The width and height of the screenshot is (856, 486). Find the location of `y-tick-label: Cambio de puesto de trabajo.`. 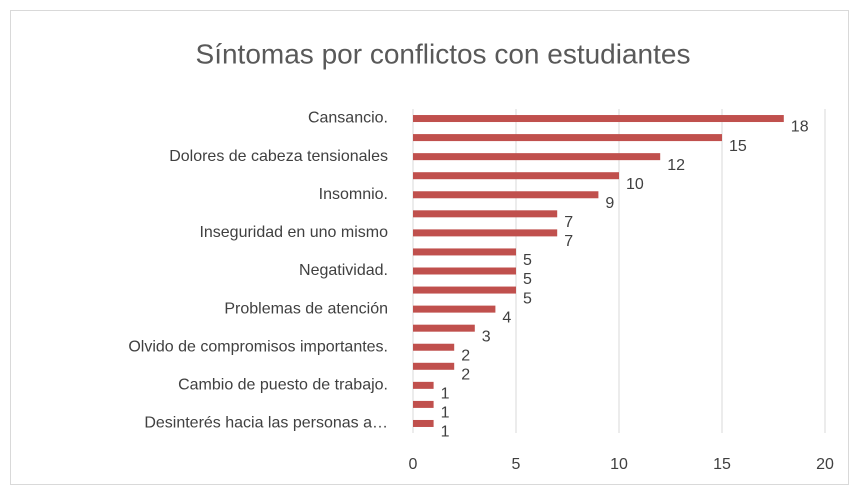

y-tick-label: Cambio de puesto de trabajo. is located at coordinates (283, 385).